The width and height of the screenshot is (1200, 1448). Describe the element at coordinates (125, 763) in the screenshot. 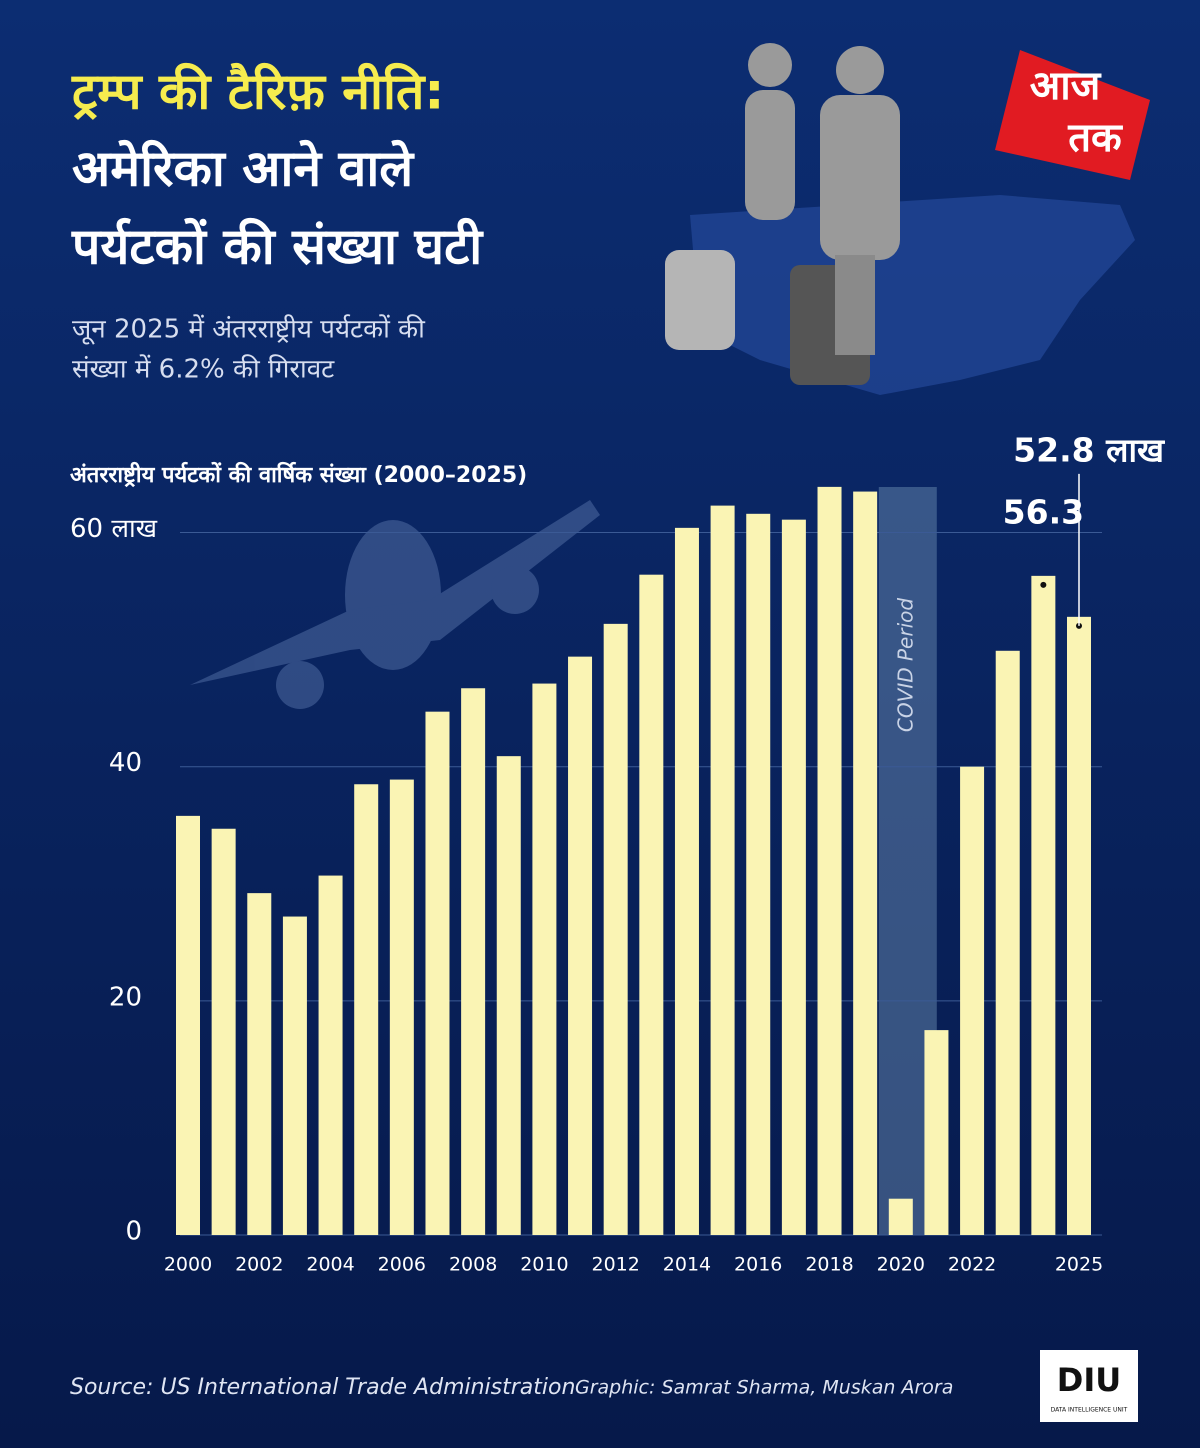

I see `y-tick-label: 40` at that location.